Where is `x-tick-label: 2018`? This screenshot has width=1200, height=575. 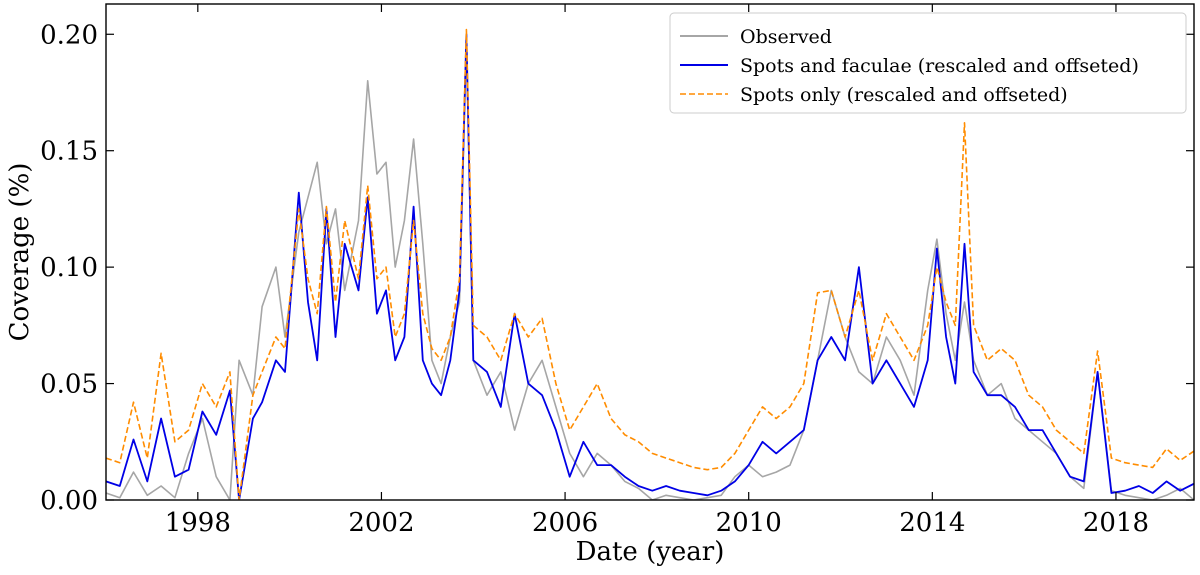
x-tick-label: 2018 is located at coordinates (1116, 523).